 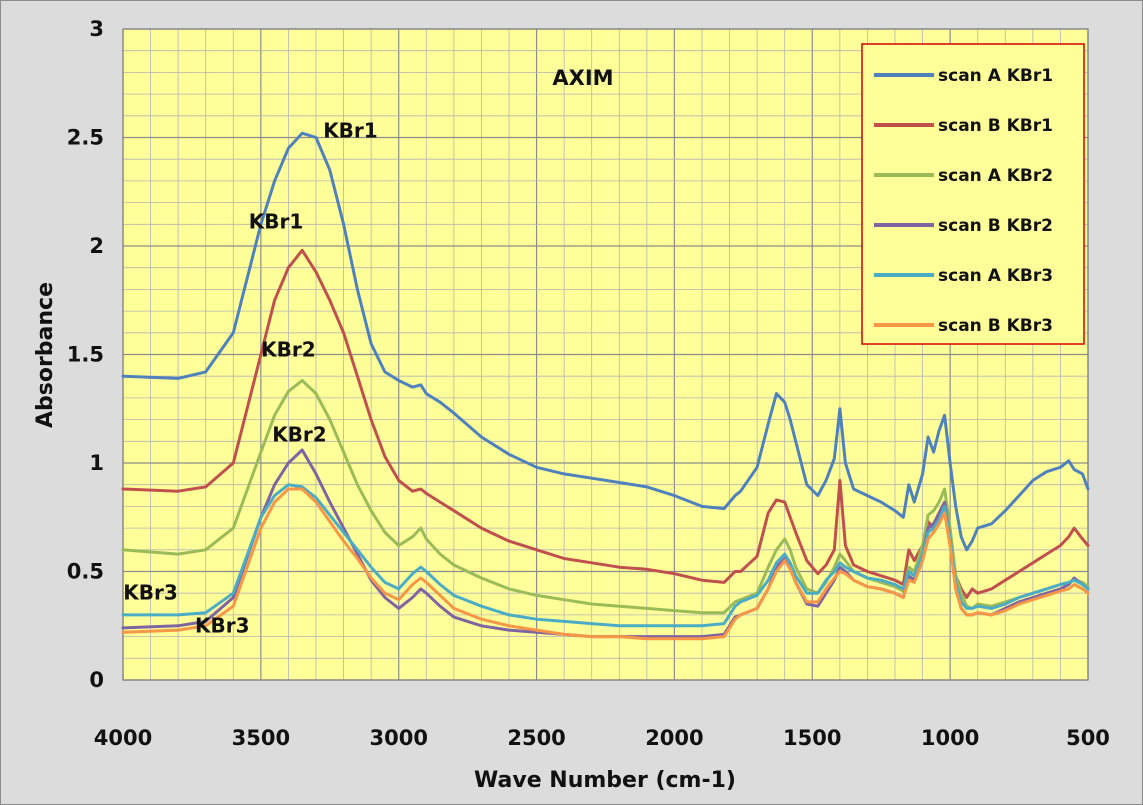 What do you see at coordinates (582, 78) in the screenshot?
I see `chart-title: AXIM` at bounding box center [582, 78].